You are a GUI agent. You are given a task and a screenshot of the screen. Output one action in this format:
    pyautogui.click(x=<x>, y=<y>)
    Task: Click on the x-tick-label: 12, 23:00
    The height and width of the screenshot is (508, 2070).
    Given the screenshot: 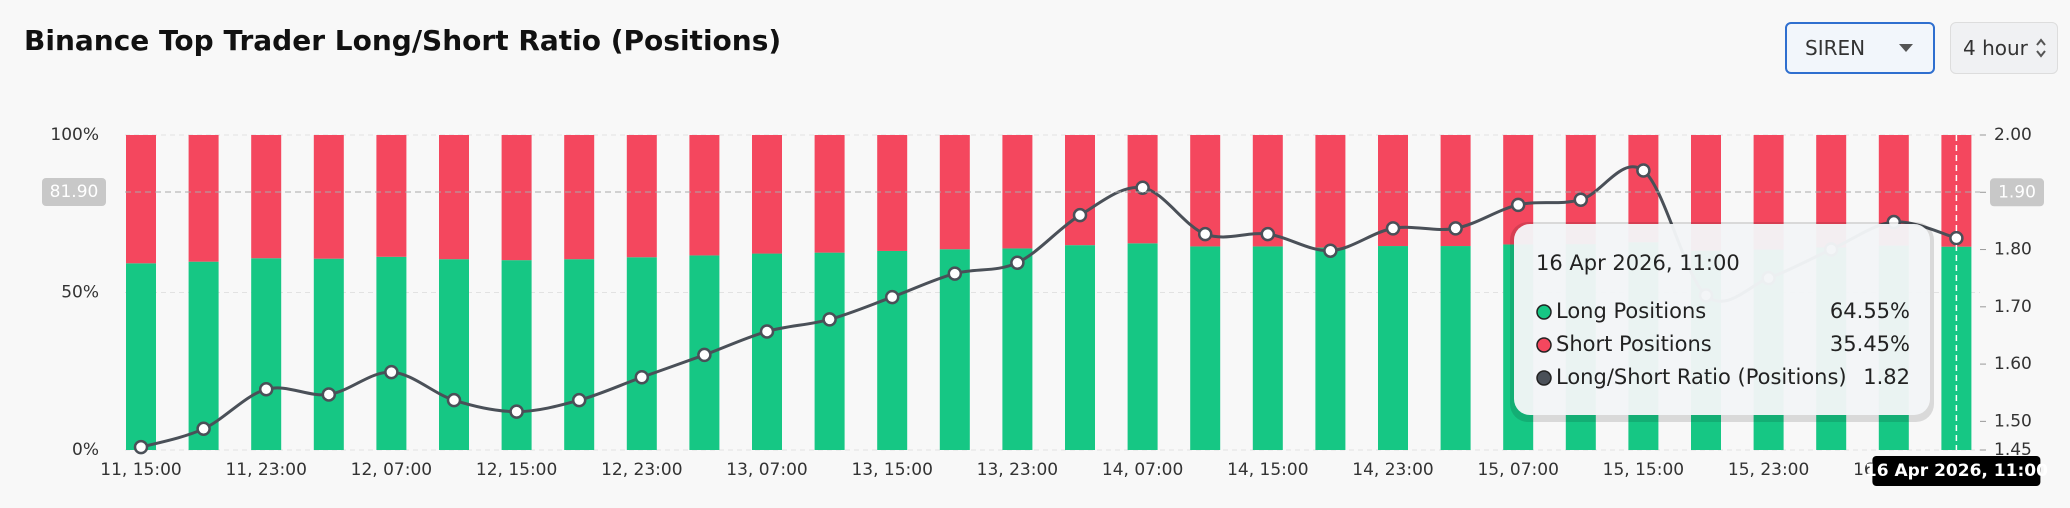 What is the action you would take?
    pyautogui.click(x=641, y=470)
    